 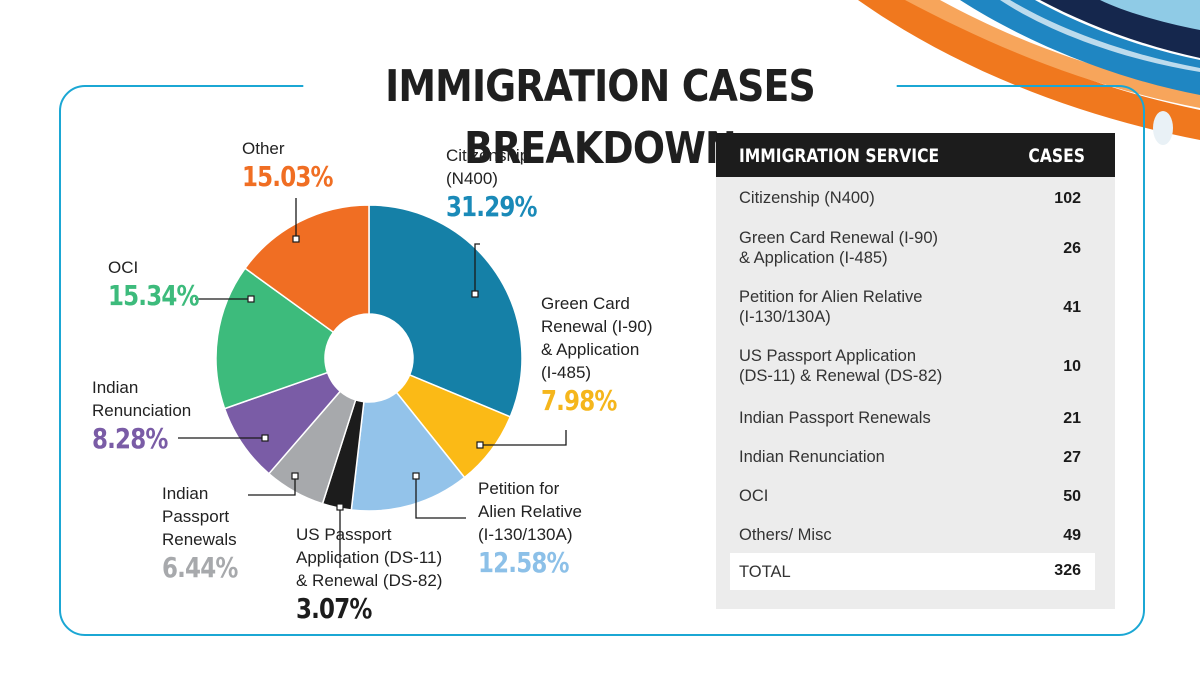 What do you see at coordinates (142, 410) in the screenshot?
I see `slice-name-line: Renunciation` at bounding box center [142, 410].